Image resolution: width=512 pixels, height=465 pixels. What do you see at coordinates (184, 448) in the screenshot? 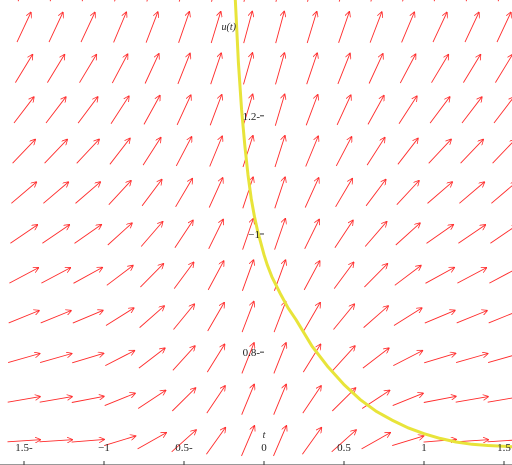
I see `x-tick-label: 0.5-` at bounding box center [184, 448].